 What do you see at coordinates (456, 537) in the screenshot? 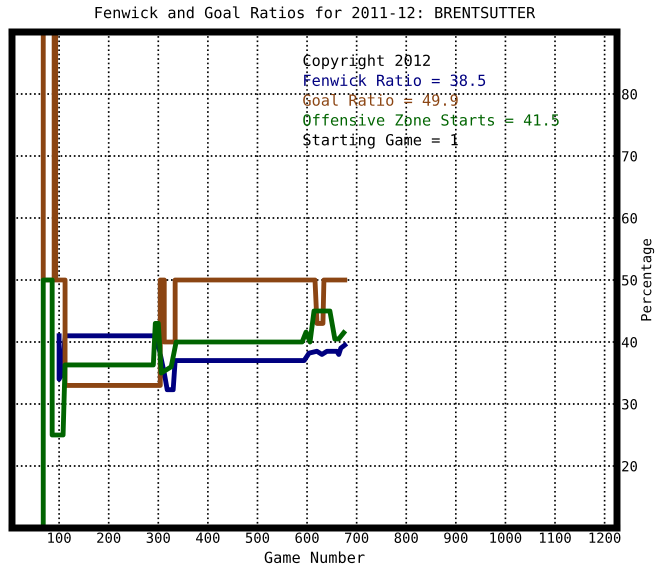
I see `x-tick-label: 900` at bounding box center [456, 537].